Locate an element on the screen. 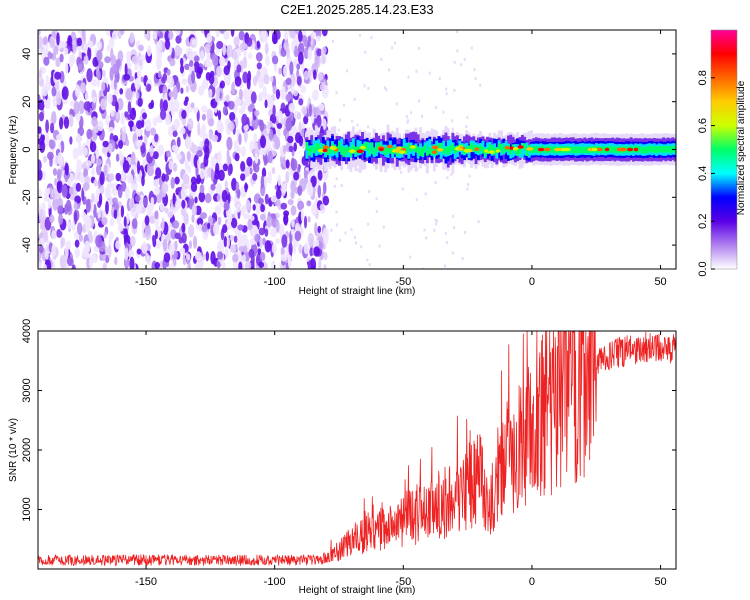 Image resolution: width=750 pixels, height=600 pixels. figure-title: C2E1.2025.285.14.23.E33 is located at coordinates (356, 9).